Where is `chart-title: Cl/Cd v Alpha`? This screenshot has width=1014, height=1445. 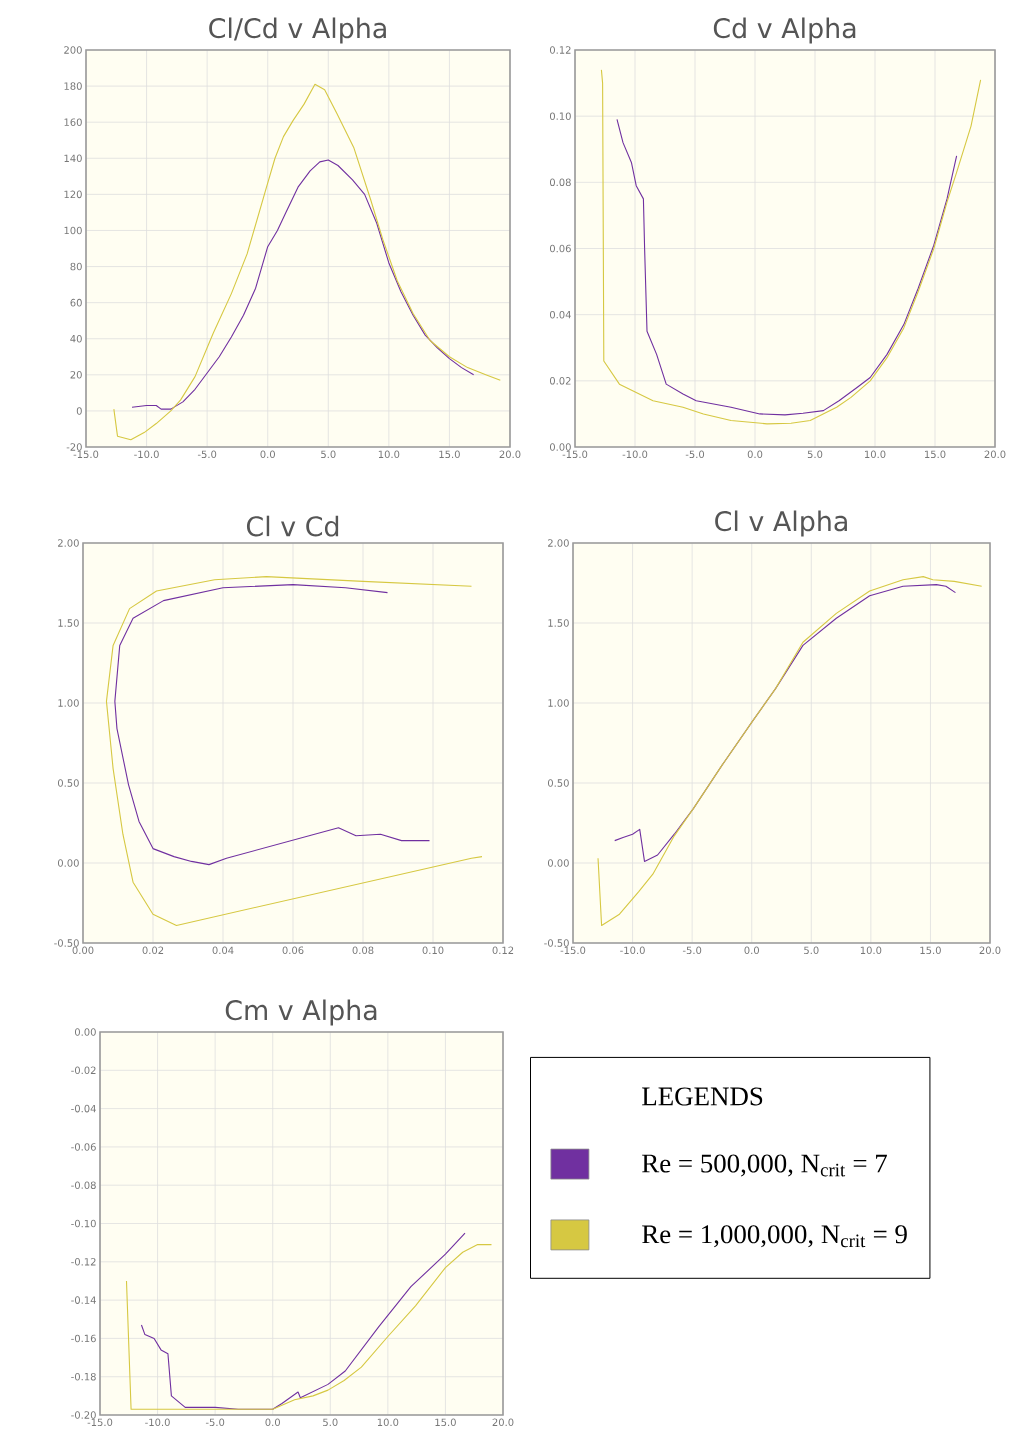 chart-title: Cl/Cd v Alpha is located at coordinates (297, 30).